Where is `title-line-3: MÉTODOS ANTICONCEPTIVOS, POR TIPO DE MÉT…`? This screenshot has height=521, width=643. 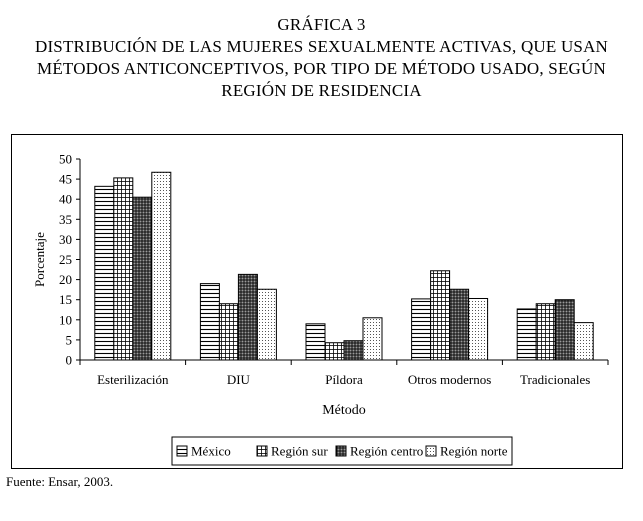
title-line-3: MÉTODOS ANTICONCEPTIVOS, POR TIPO DE MÉT… is located at coordinates (321, 68).